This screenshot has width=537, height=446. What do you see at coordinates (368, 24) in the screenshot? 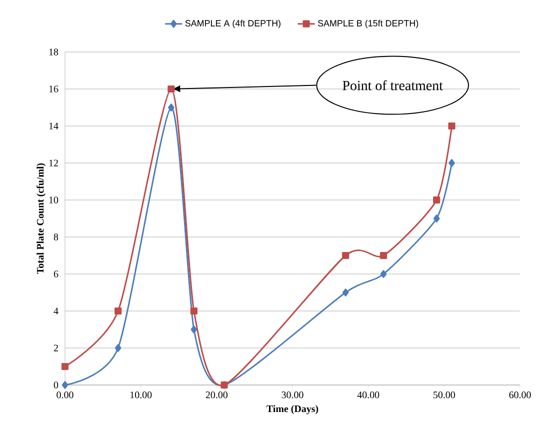
I see `legend-label: SAMPLE B (15ft DEPTH)` at bounding box center [368, 24].